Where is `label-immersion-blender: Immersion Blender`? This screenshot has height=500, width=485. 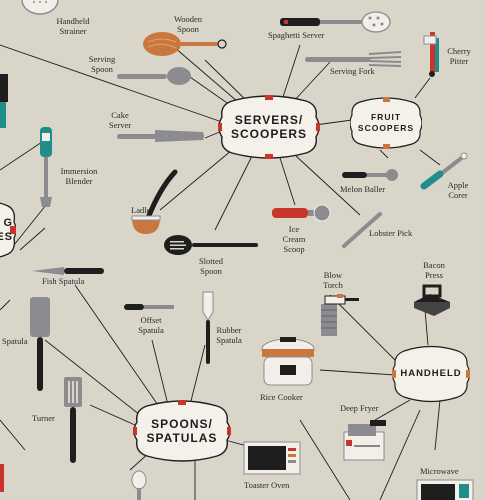 label-immersion-blender: Immersion Blender is located at coordinates (79, 176).